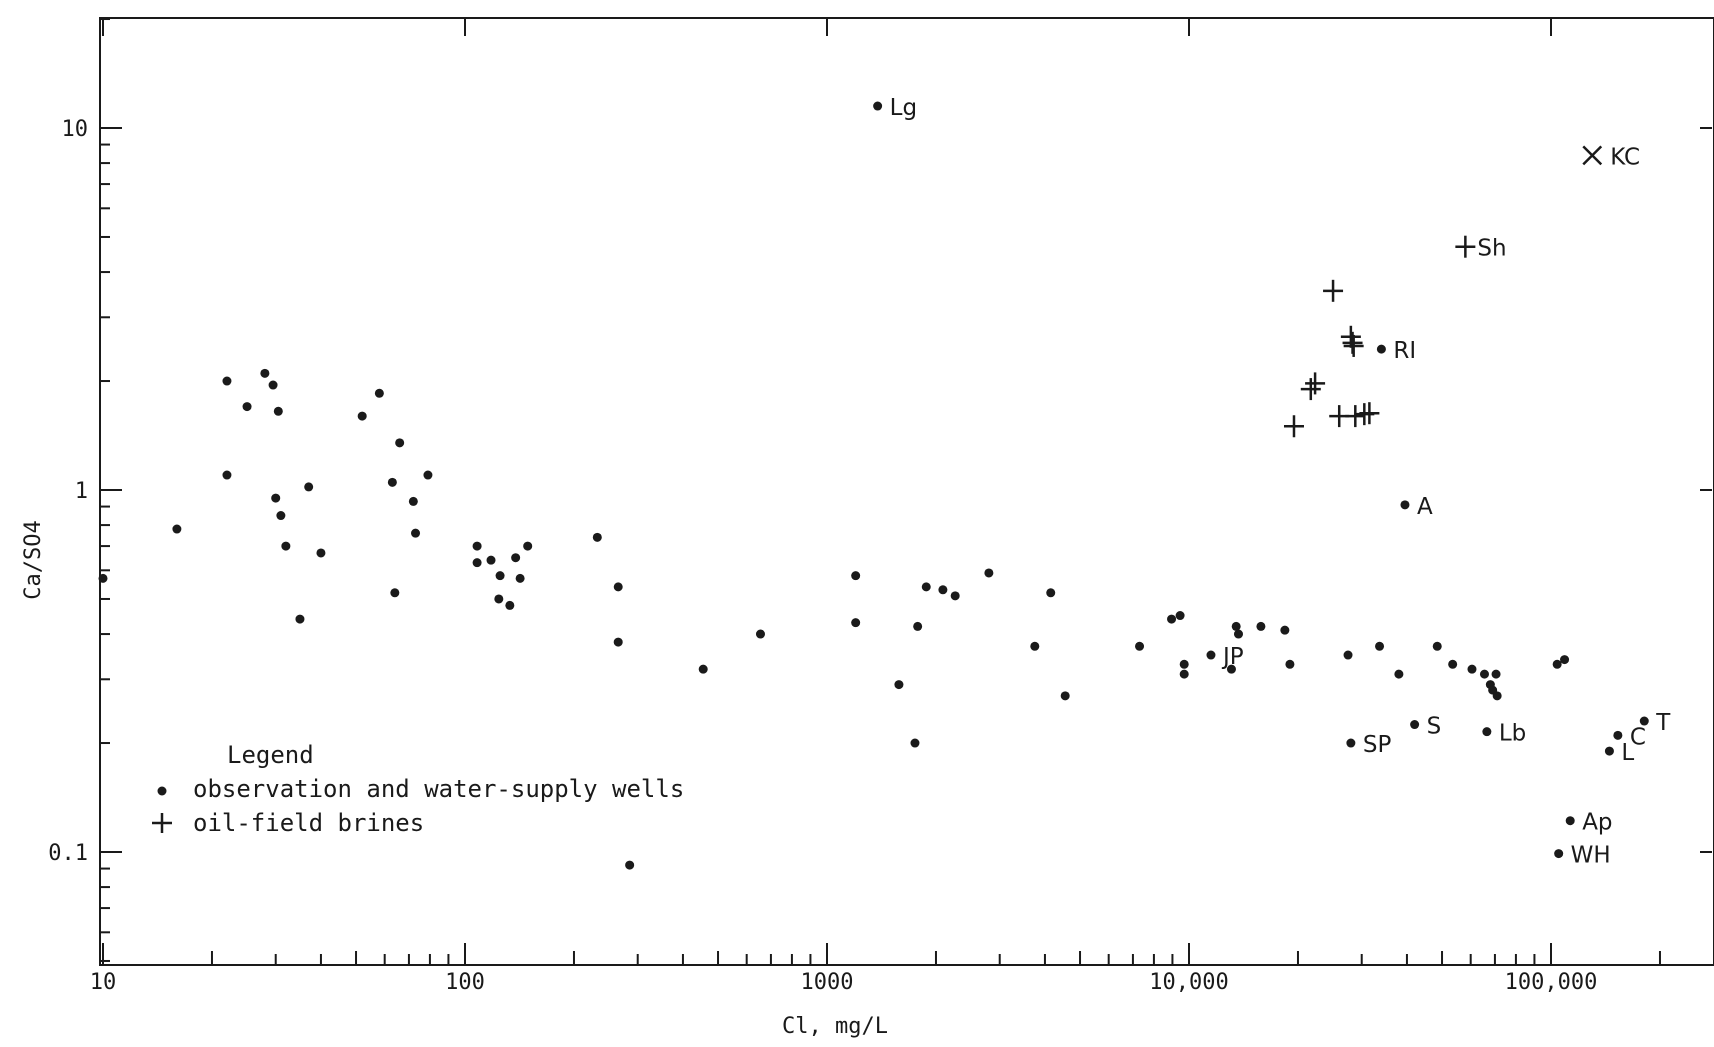  I want to click on y-tick-label: 10, so click(75, 129).